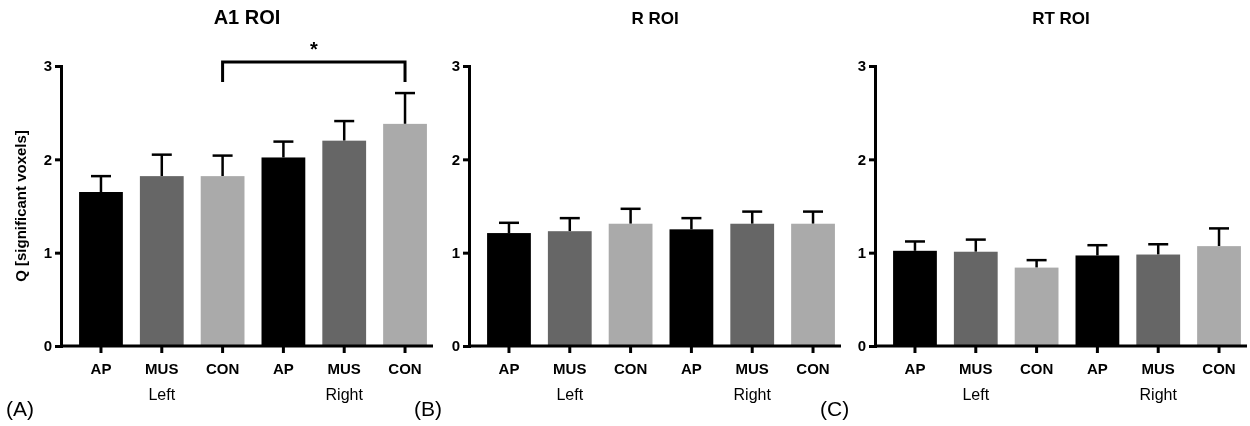  What do you see at coordinates (835, 408) in the screenshot?
I see `text: (C)` at bounding box center [835, 408].